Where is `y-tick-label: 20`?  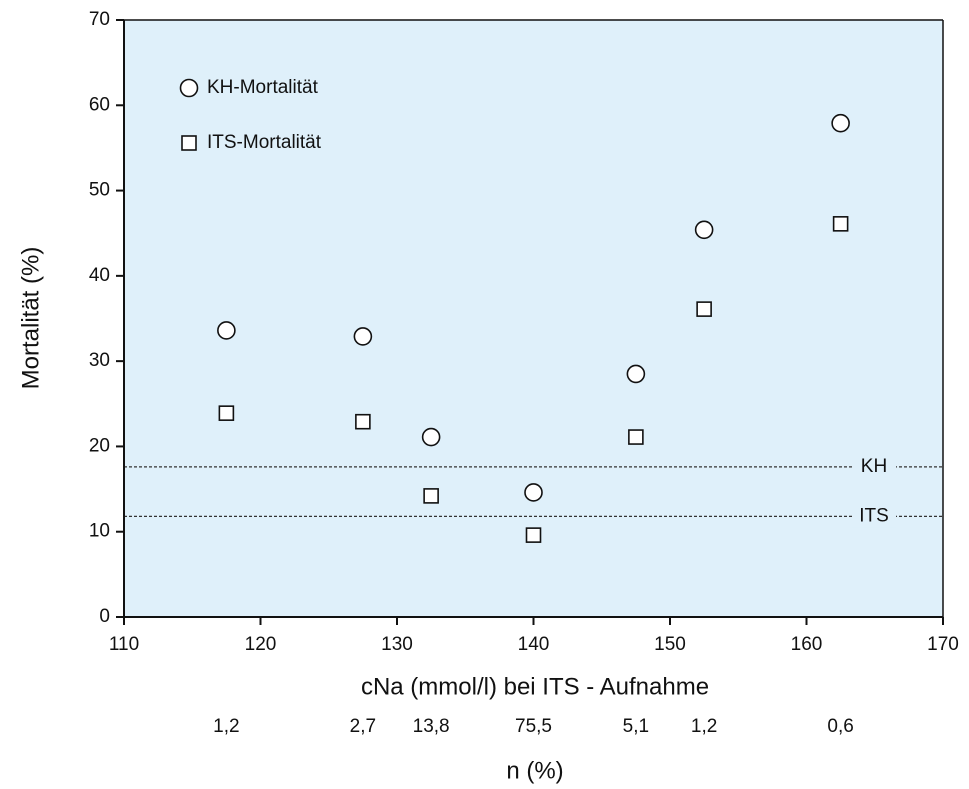 y-tick-label: 20 is located at coordinates (99, 445).